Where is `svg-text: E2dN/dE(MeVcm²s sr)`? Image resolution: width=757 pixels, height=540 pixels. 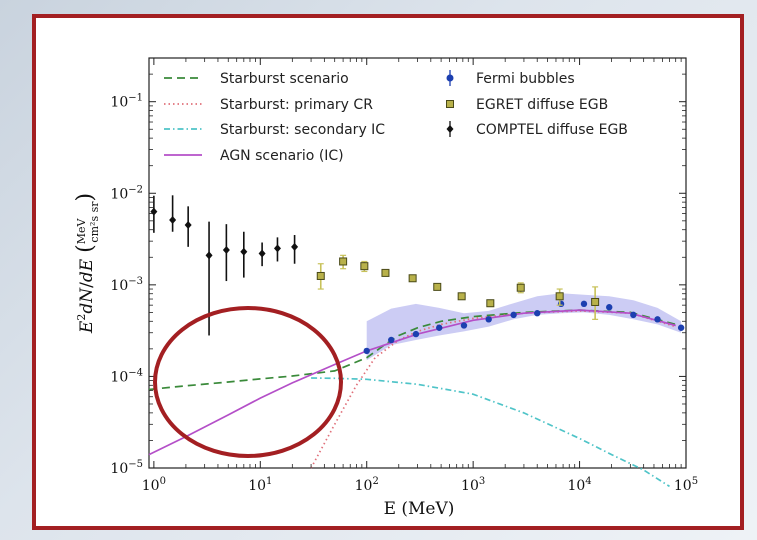
svg-text: E2dN/dE(MeVcm²s sr) is located at coordinates (87, 263).